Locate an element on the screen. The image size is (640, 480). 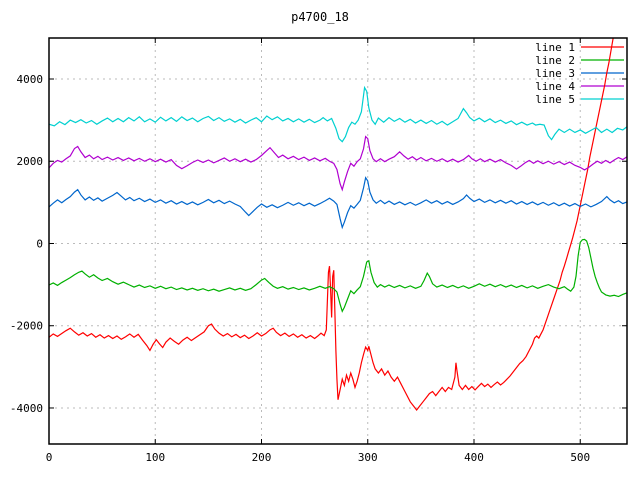
legend-label: line 4 is located at coordinates (555, 86).